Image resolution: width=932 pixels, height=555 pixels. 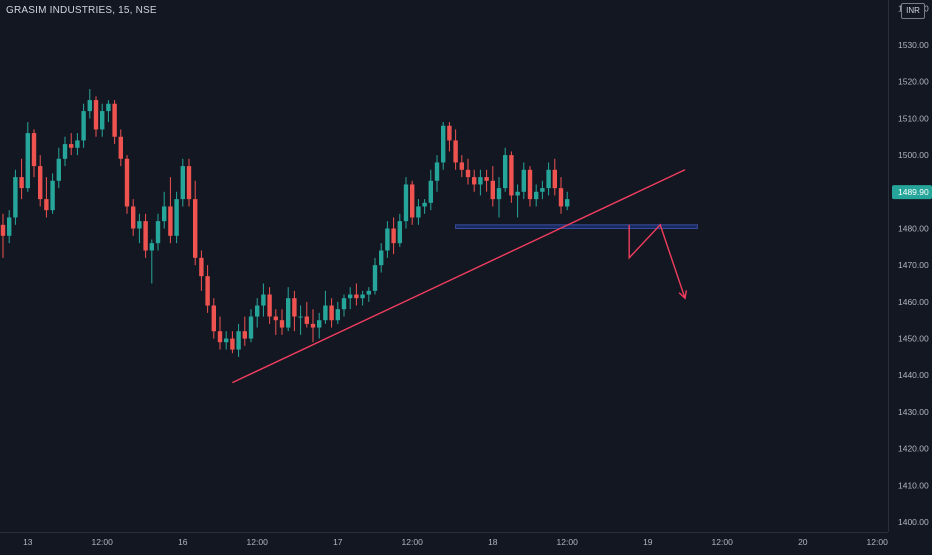 I want to click on price-tick-label: 1480.00, so click(x=913, y=228).